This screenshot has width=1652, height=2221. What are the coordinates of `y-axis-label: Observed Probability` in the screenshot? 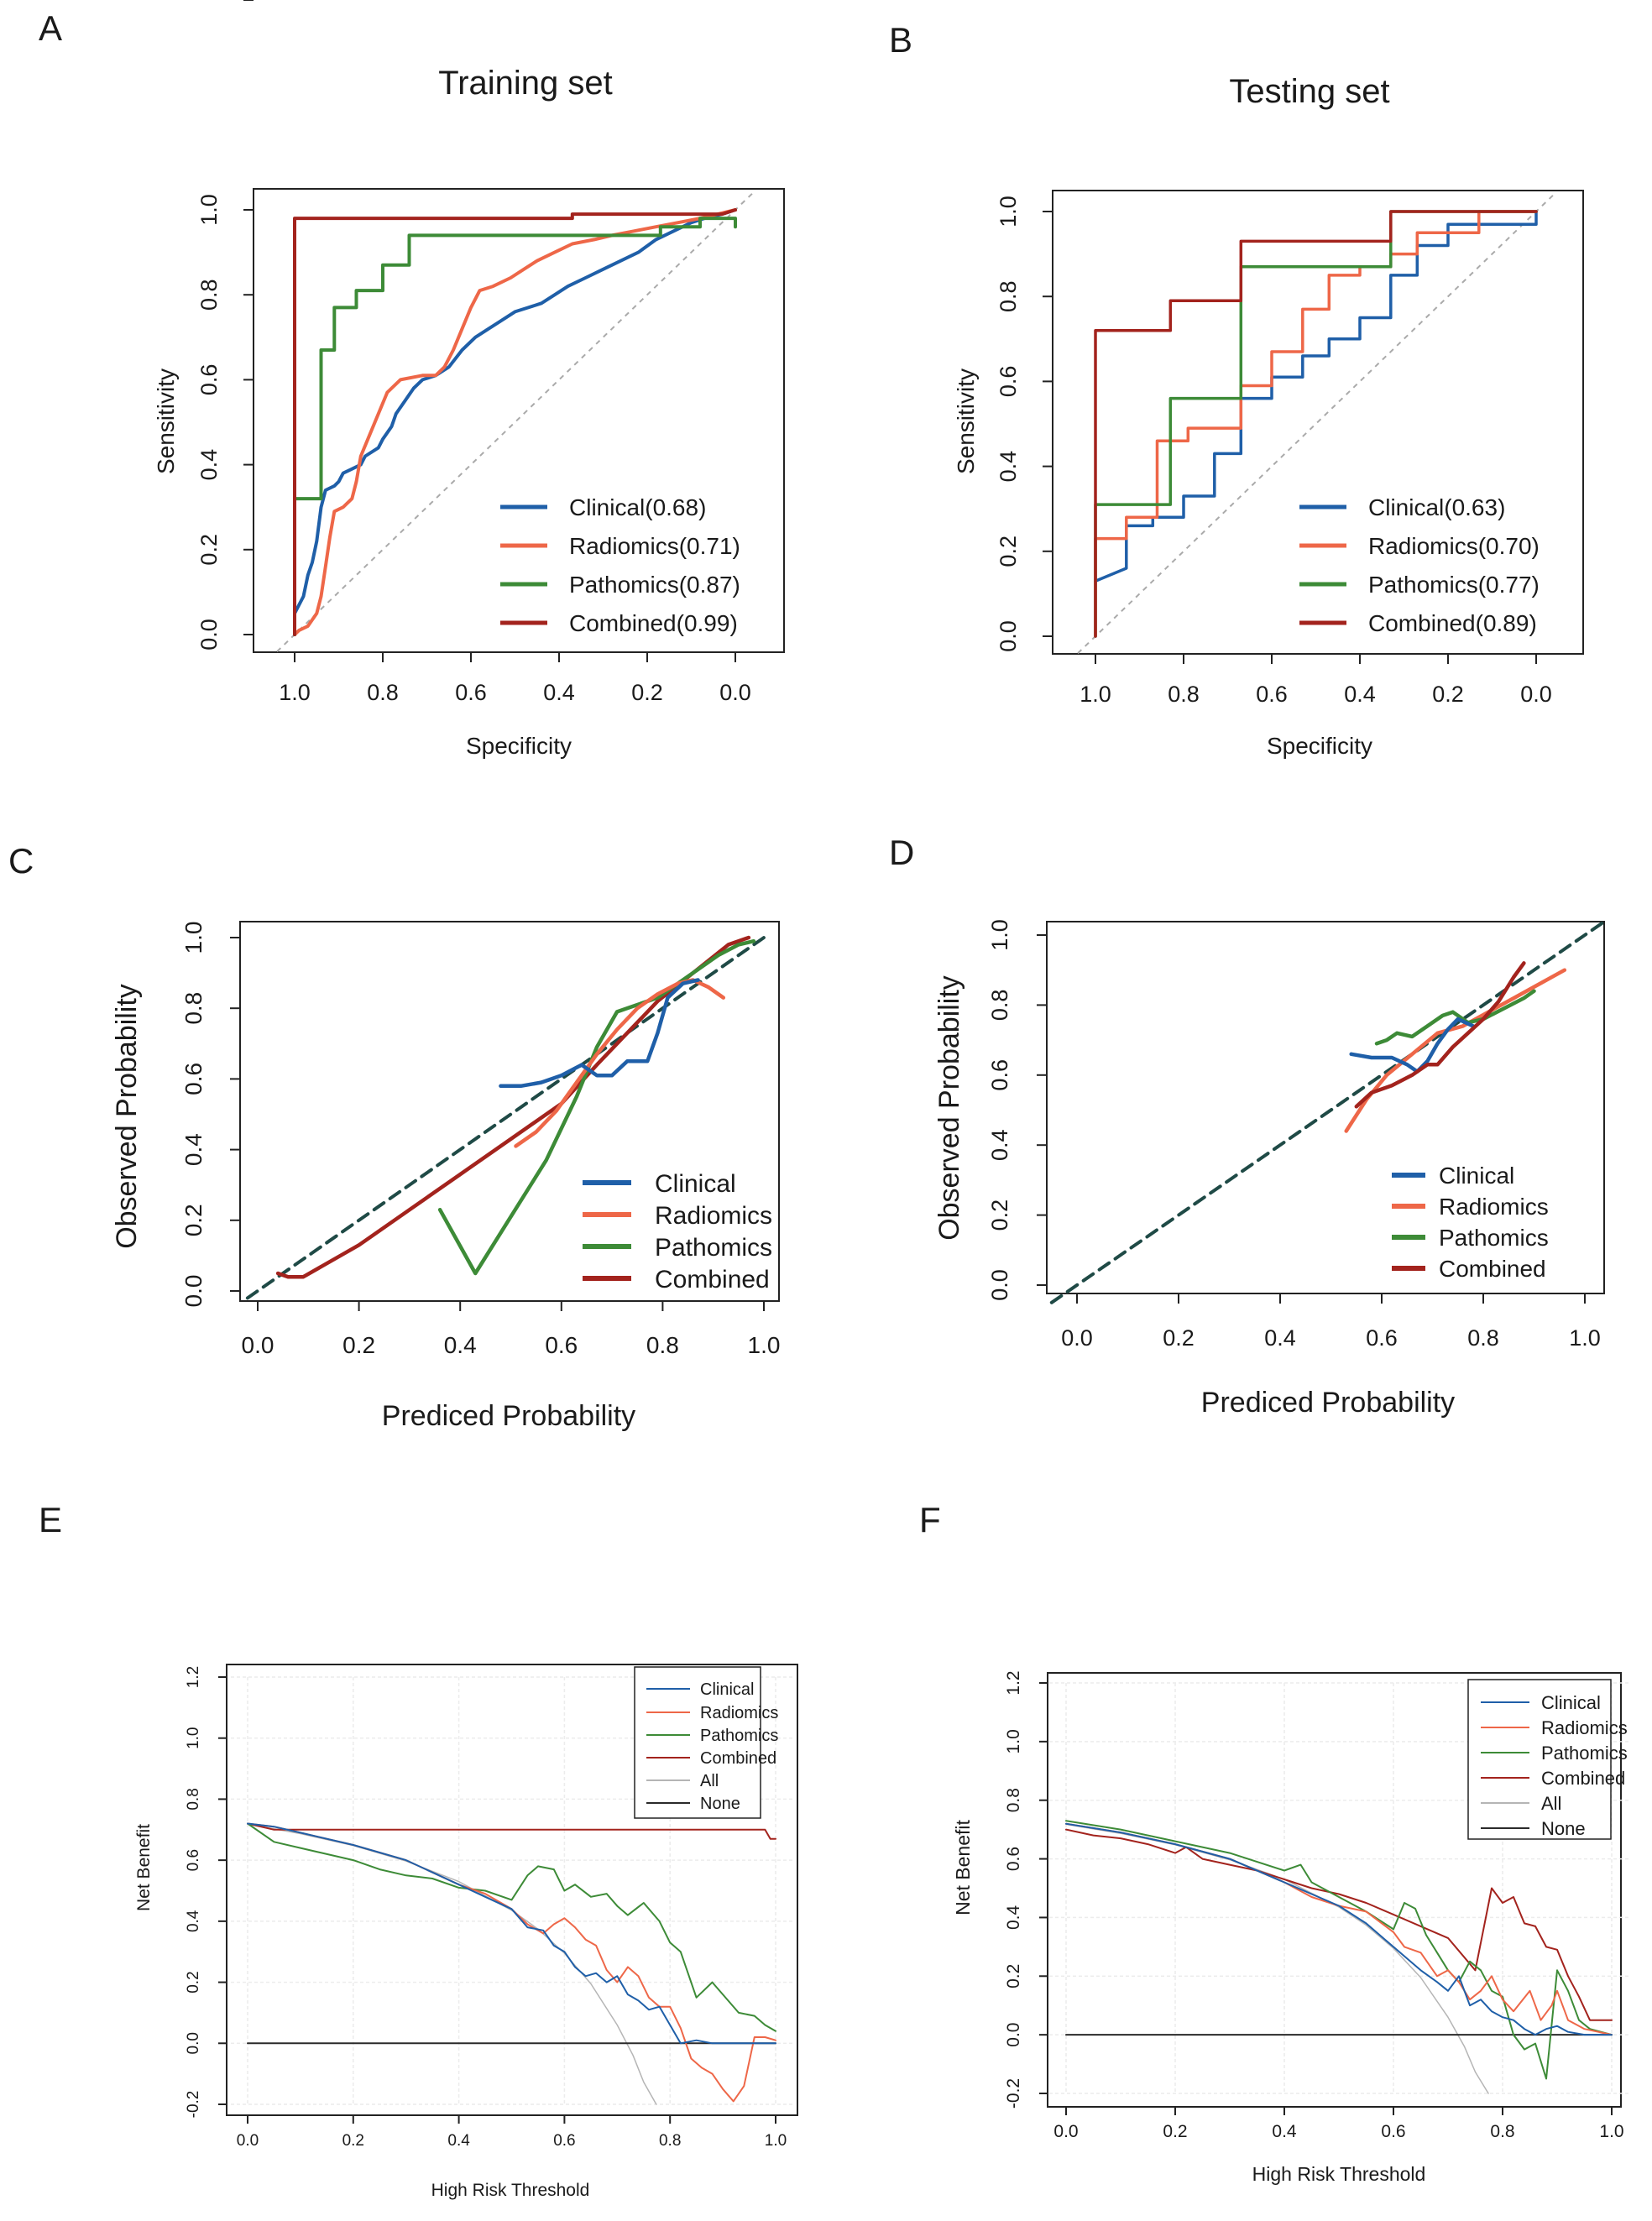 It's located at (127, 1116).